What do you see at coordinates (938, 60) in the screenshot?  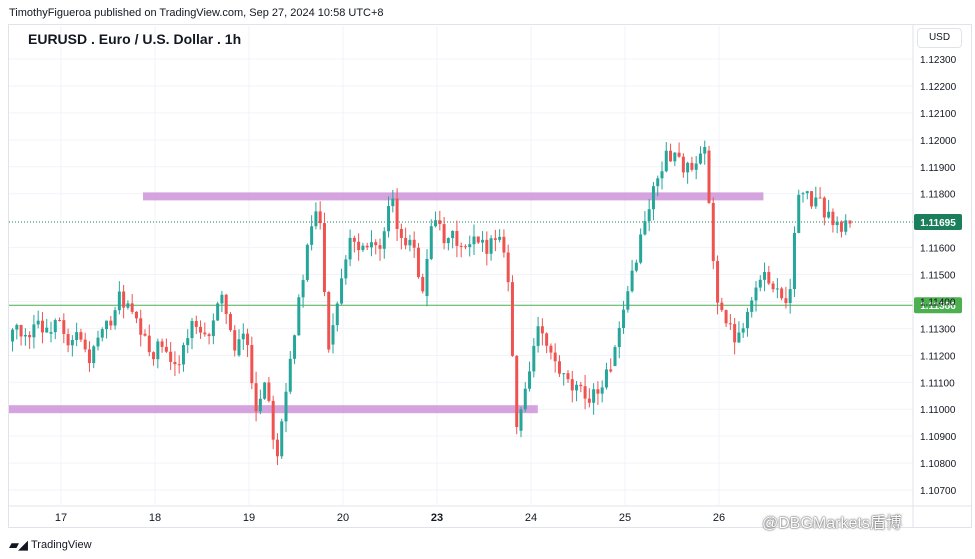 I see `y-tick-label: 1.12300` at bounding box center [938, 60].